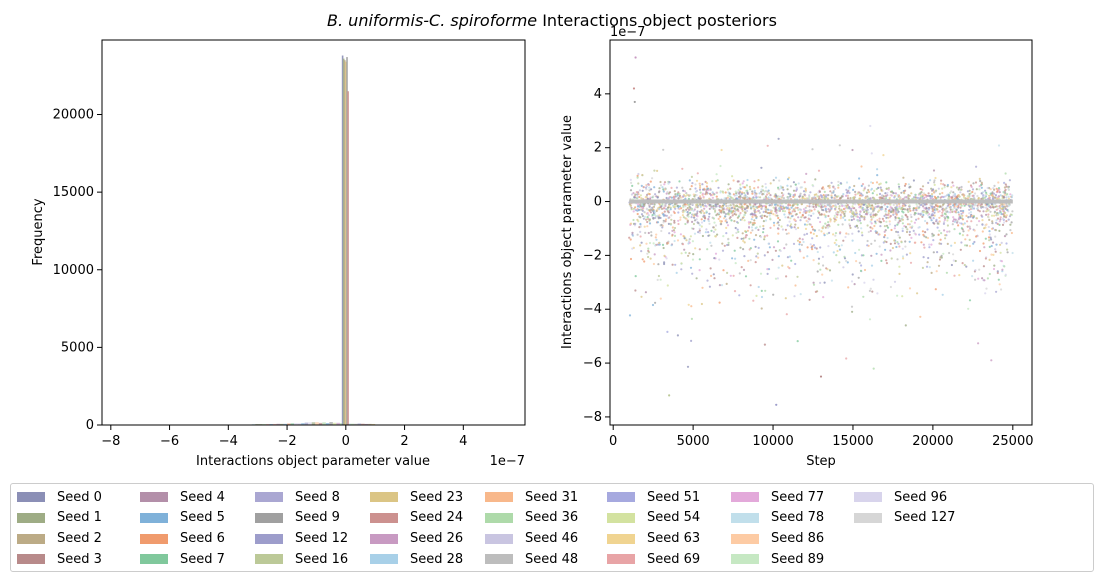  Describe the element at coordinates (432, 20) in the screenshot. I see `figure-title-italic: B. uniformis-C. spiroforme` at that location.